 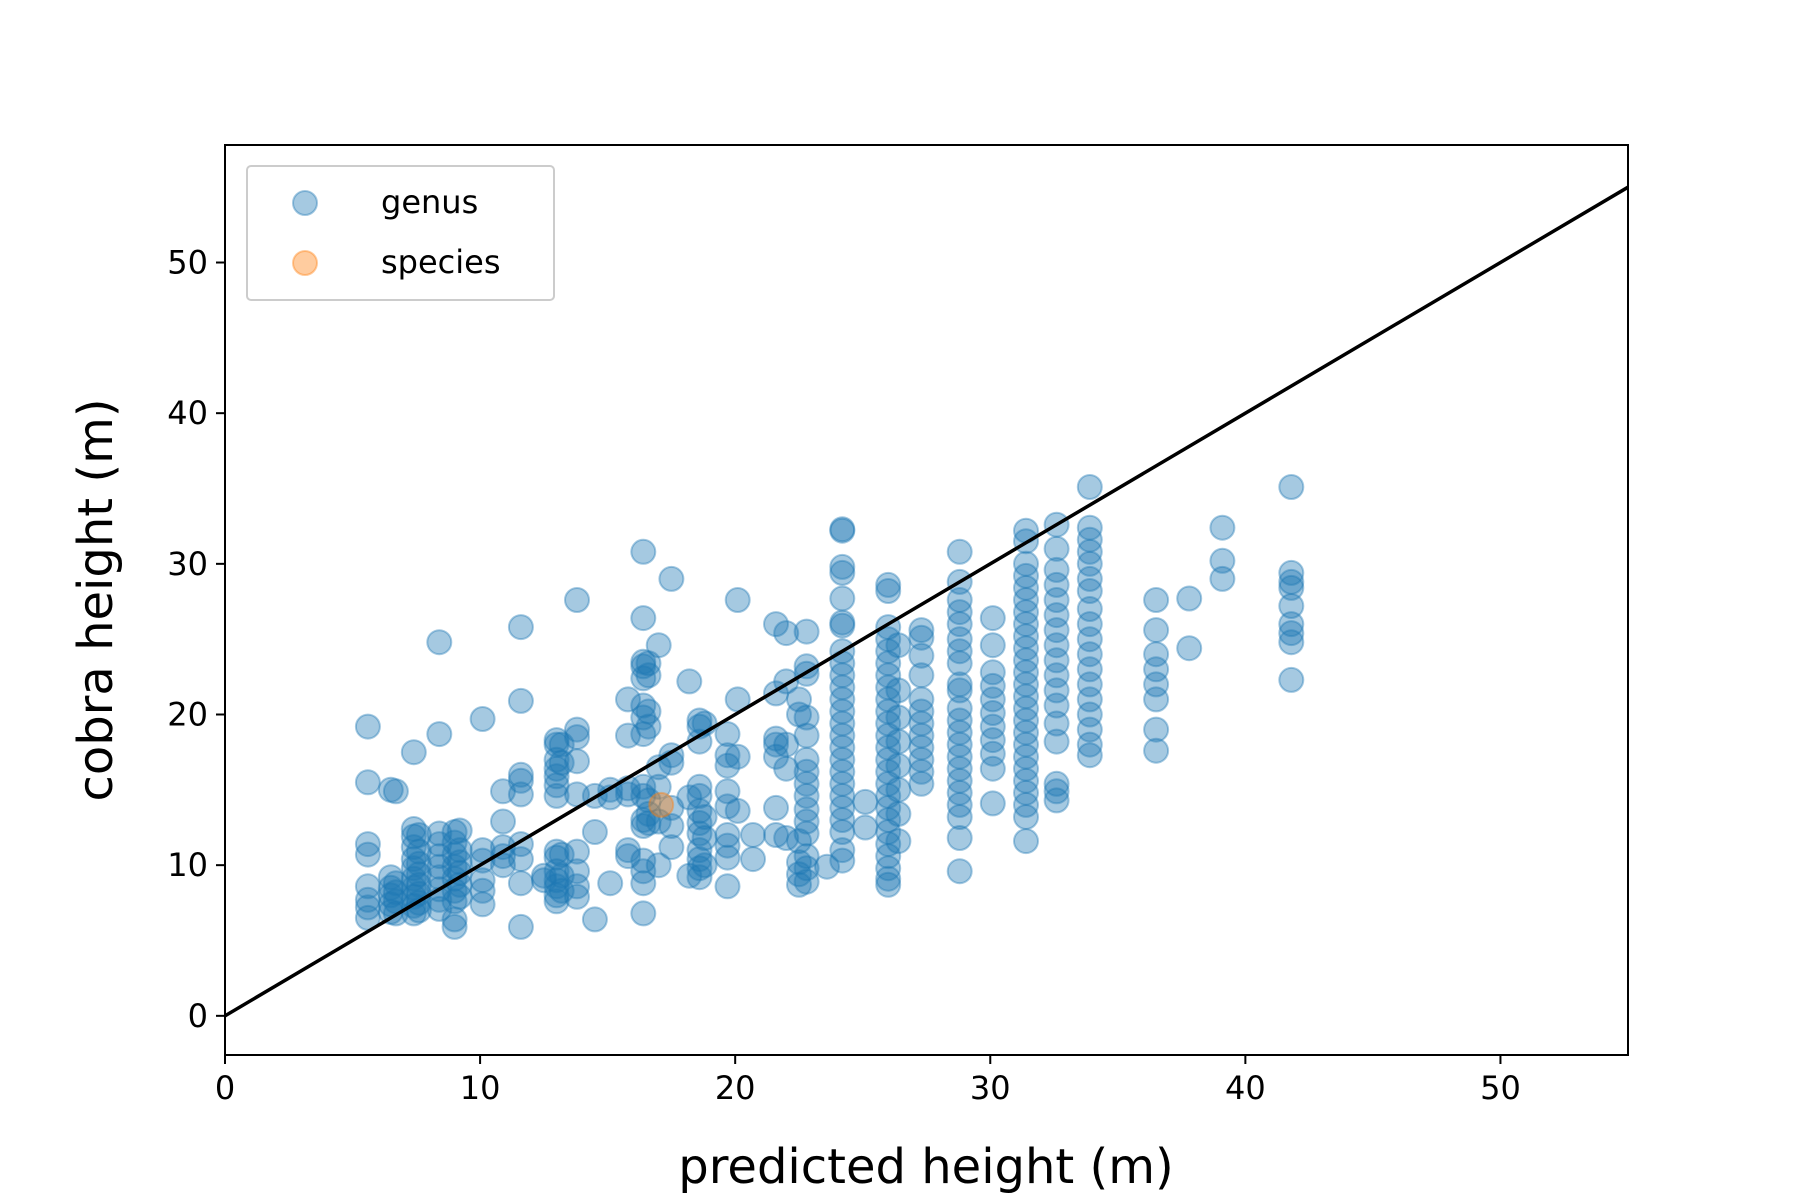 What do you see at coordinates (1245, 1088) in the screenshot?
I see `x-tick-label: 40` at bounding box center [1245, 1088].